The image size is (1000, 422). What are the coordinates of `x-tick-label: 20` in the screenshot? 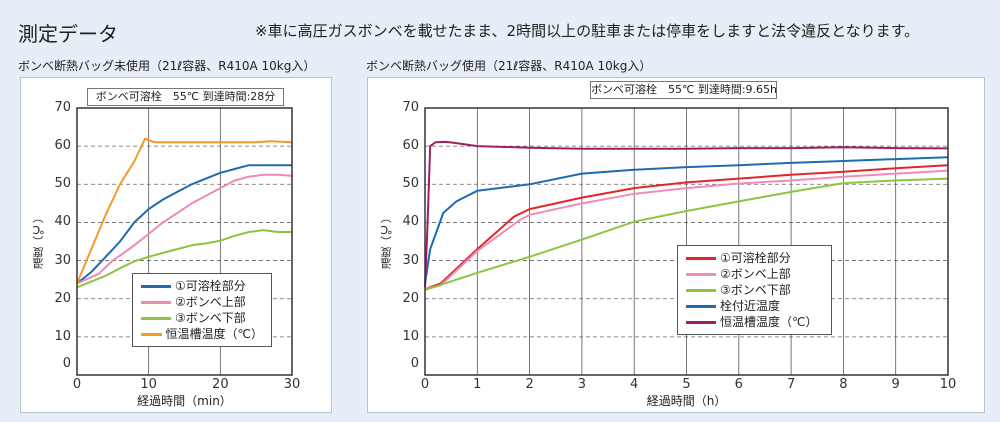 It's located at (220, 384).